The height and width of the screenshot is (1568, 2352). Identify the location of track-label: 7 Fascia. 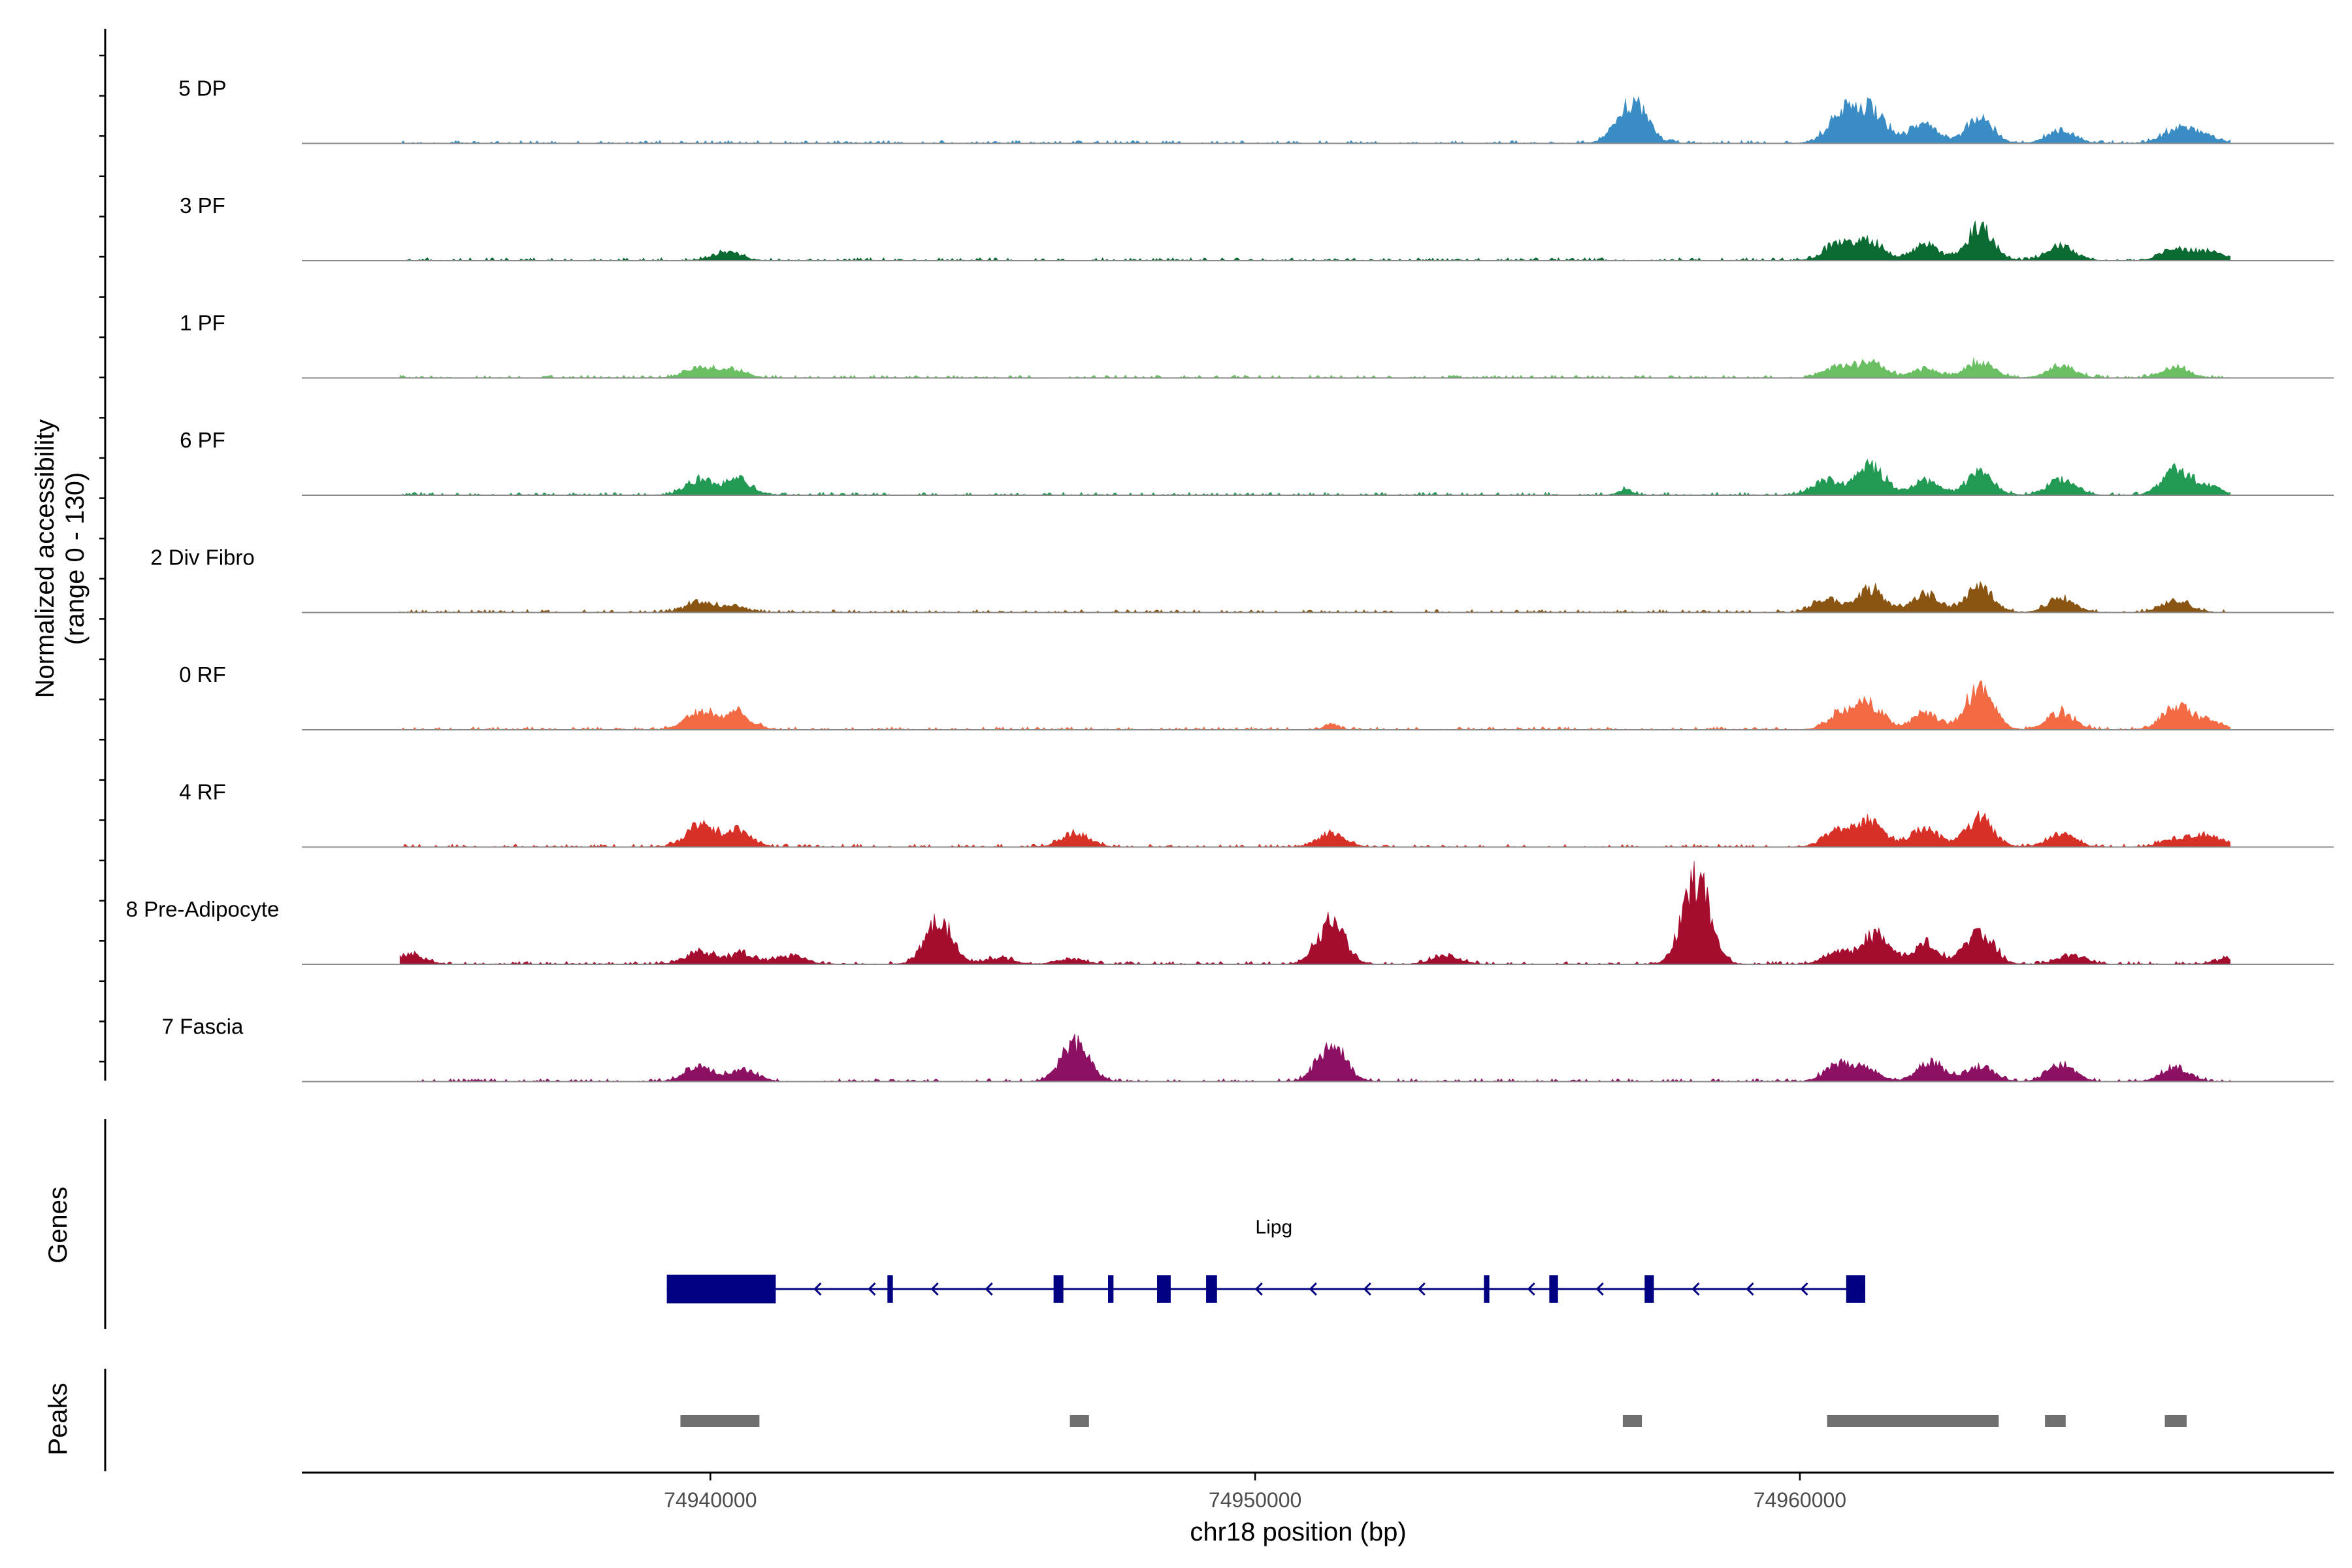
(203, 1027).